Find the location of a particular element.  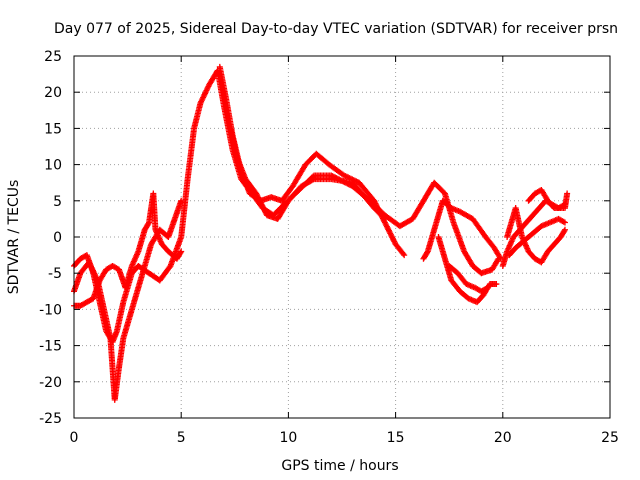

series-trace-b is located at coordinates (128, 300).